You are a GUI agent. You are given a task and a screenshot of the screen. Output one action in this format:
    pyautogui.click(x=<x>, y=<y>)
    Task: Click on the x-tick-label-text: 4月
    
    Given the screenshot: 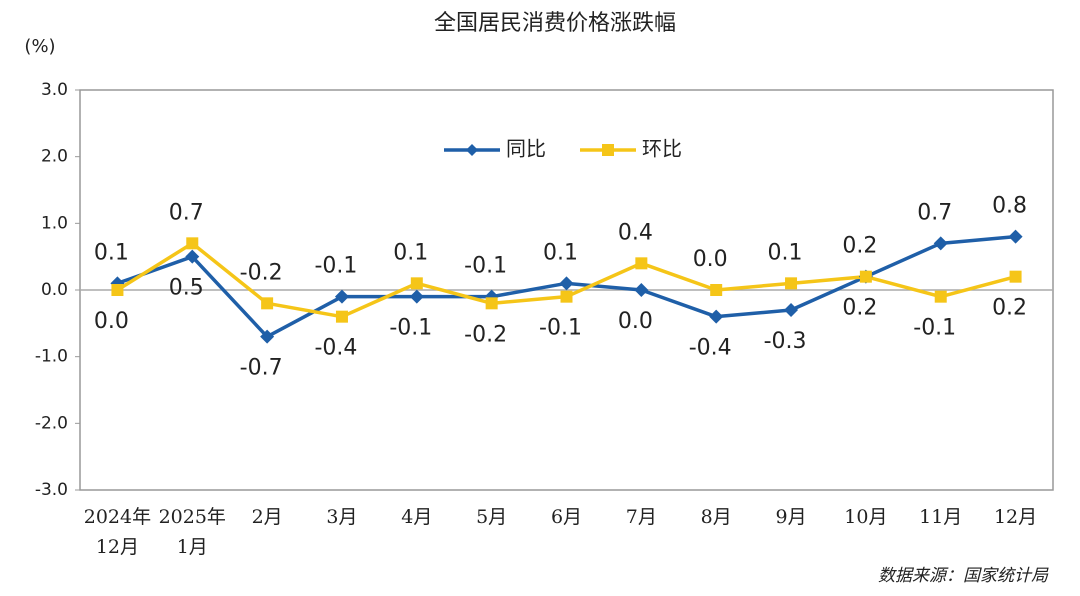 What is the action you would take?
    pyautogui.click(x=417, y=517)
    